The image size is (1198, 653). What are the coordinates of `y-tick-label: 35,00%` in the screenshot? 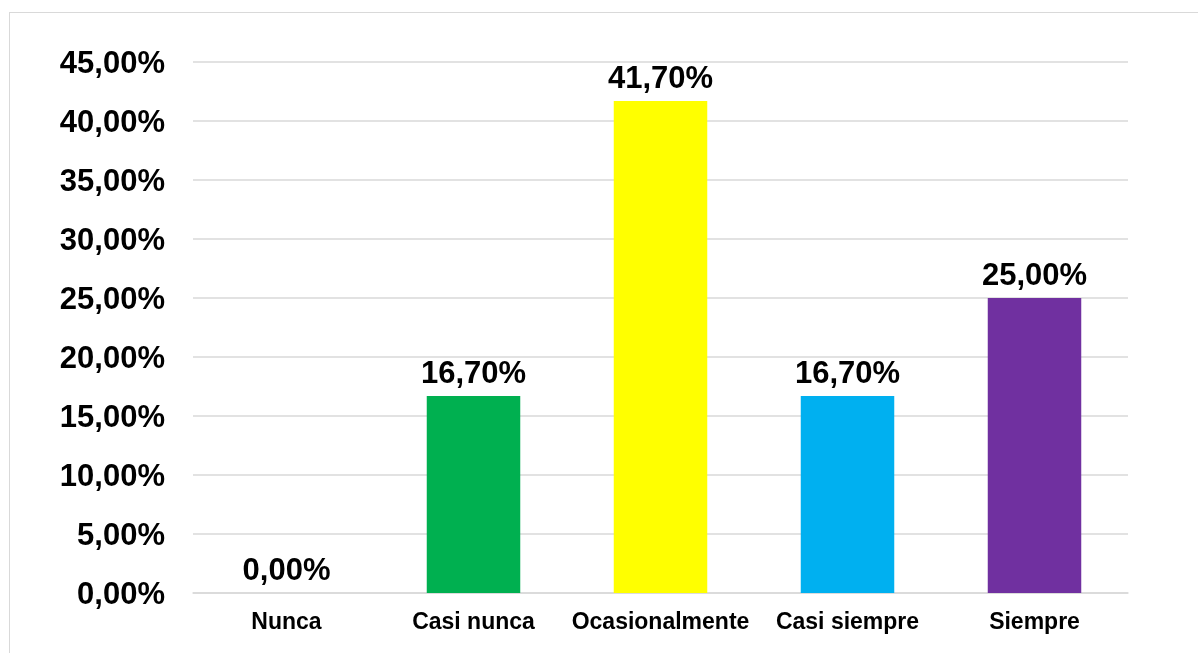 It's located at (112, 180).